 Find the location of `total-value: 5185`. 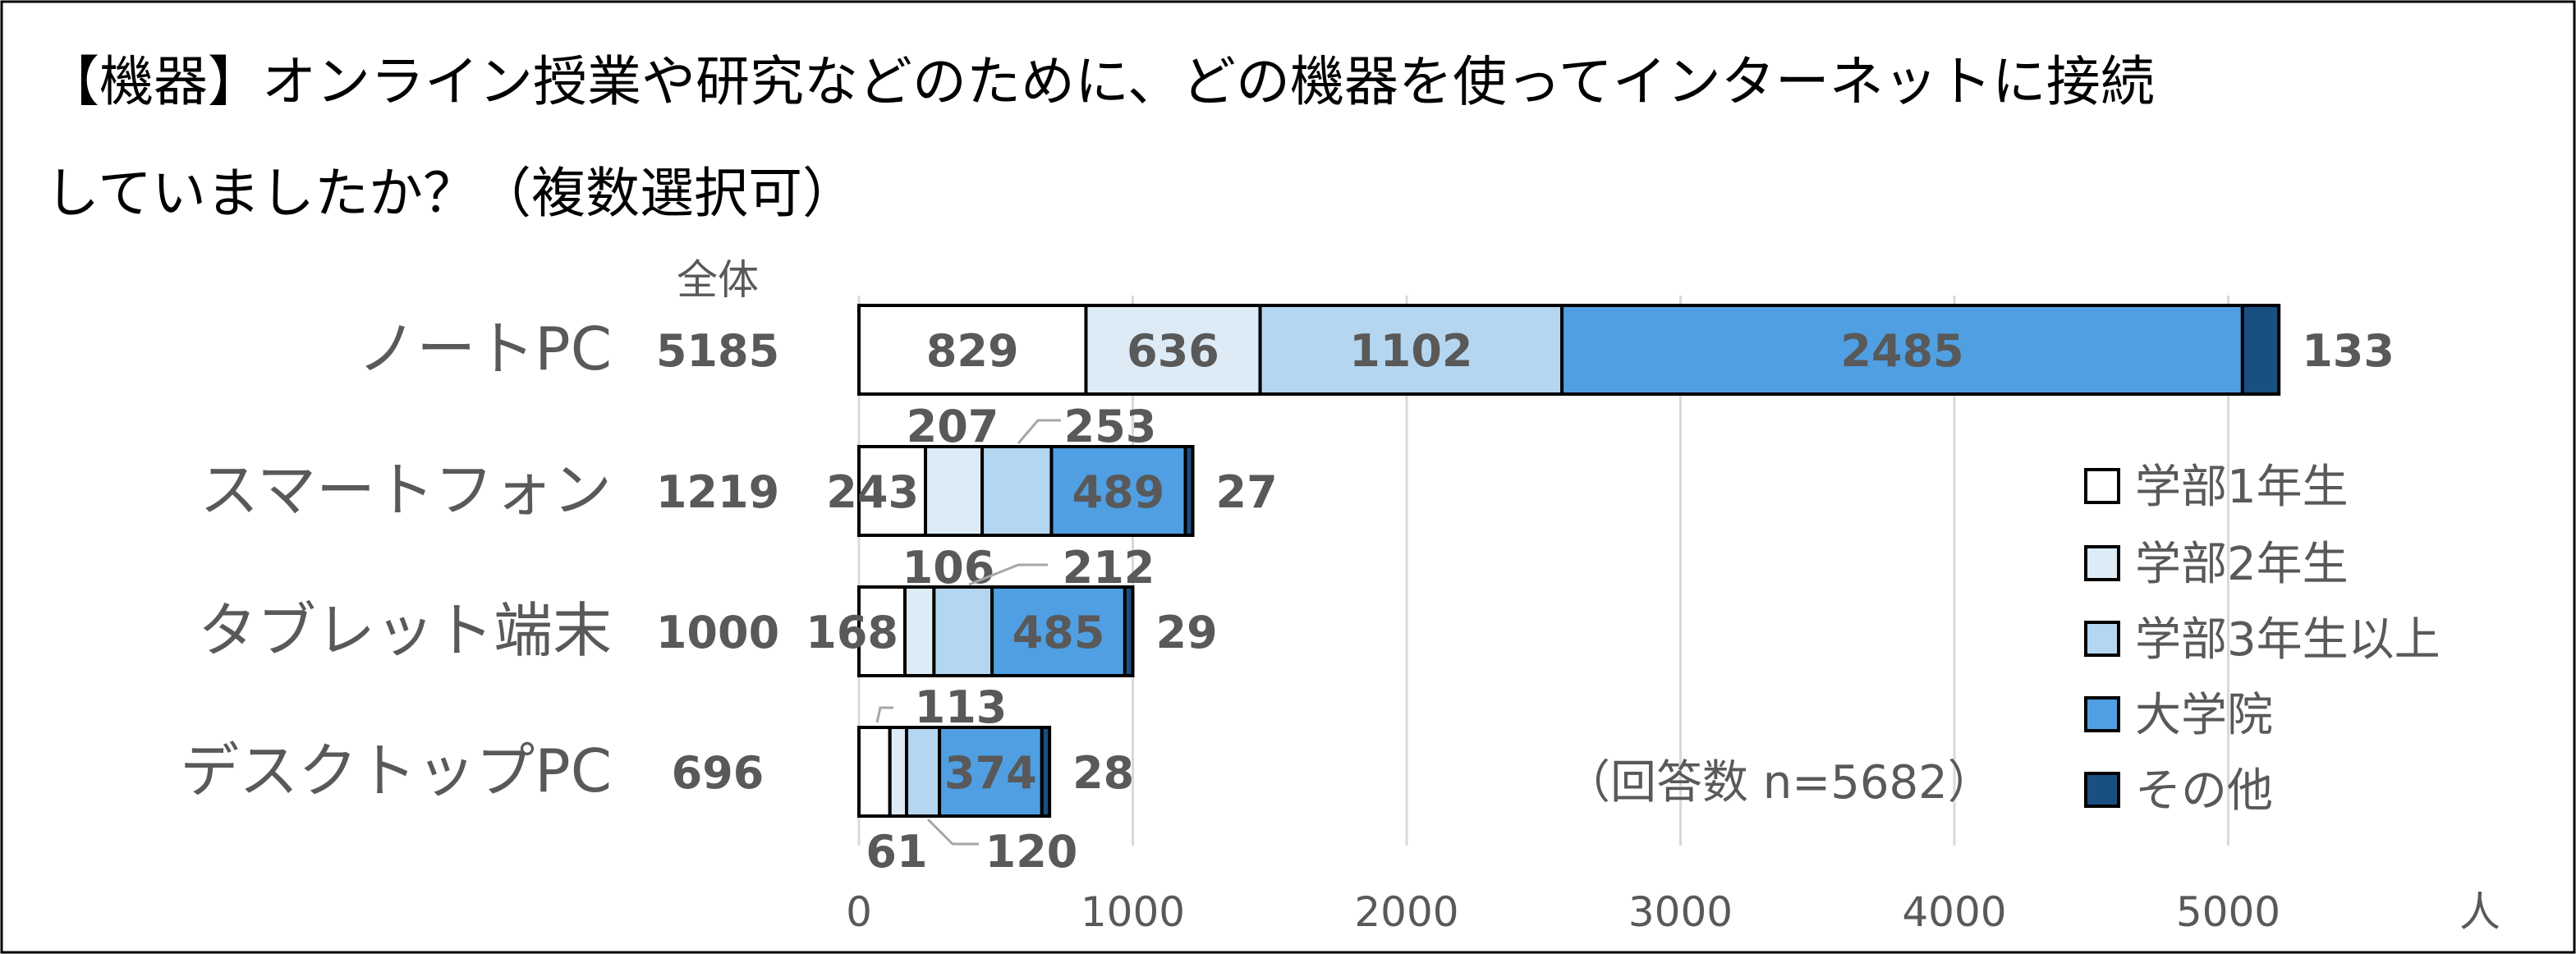

total-value: 5185 is located at coordinates (717, 351).